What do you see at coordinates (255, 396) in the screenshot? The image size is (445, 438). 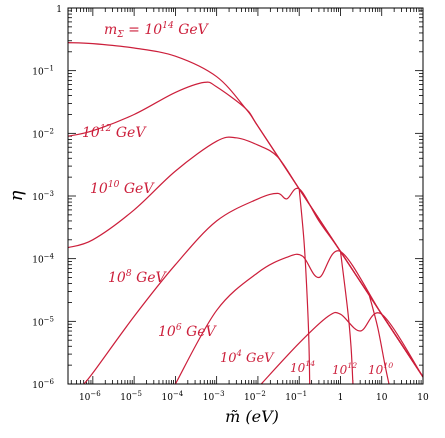 I see `x-tick-label: 10⁻²` at bounding box center [255, 396].